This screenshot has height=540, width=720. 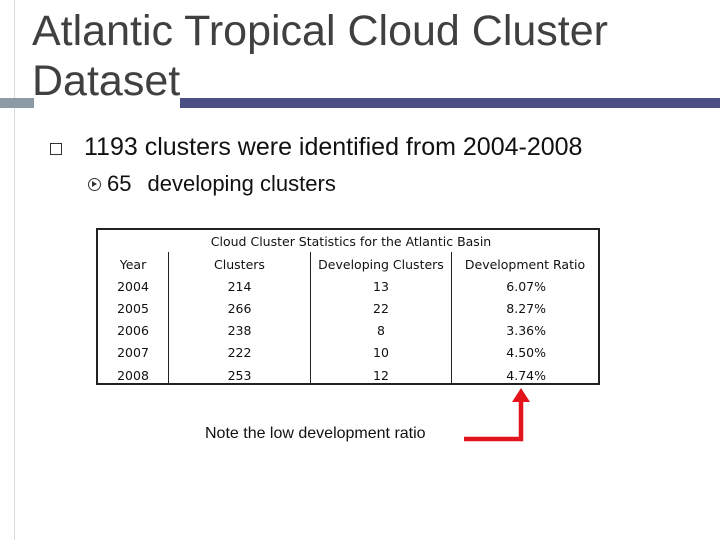 I want to click on cell-ratio: 6.07%, so click(x=526, y=286).